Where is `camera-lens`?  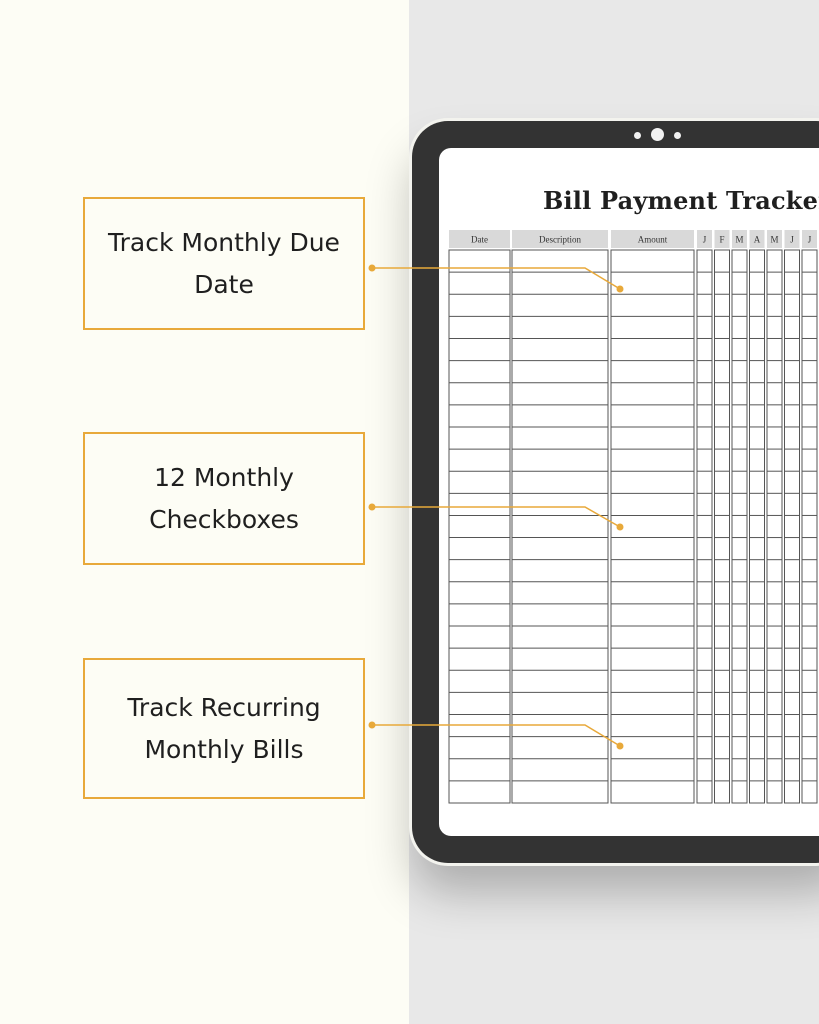
camera-lens is located at coordinates (657, 134).